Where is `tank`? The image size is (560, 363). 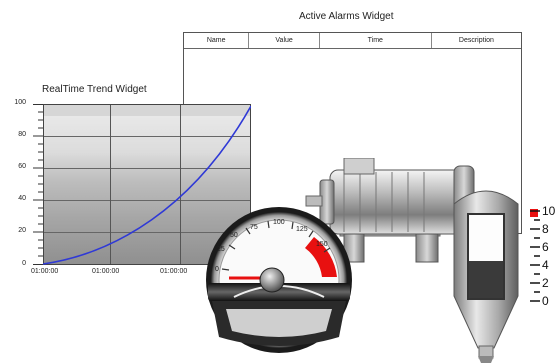
tank is located at coordinates (487, 274).